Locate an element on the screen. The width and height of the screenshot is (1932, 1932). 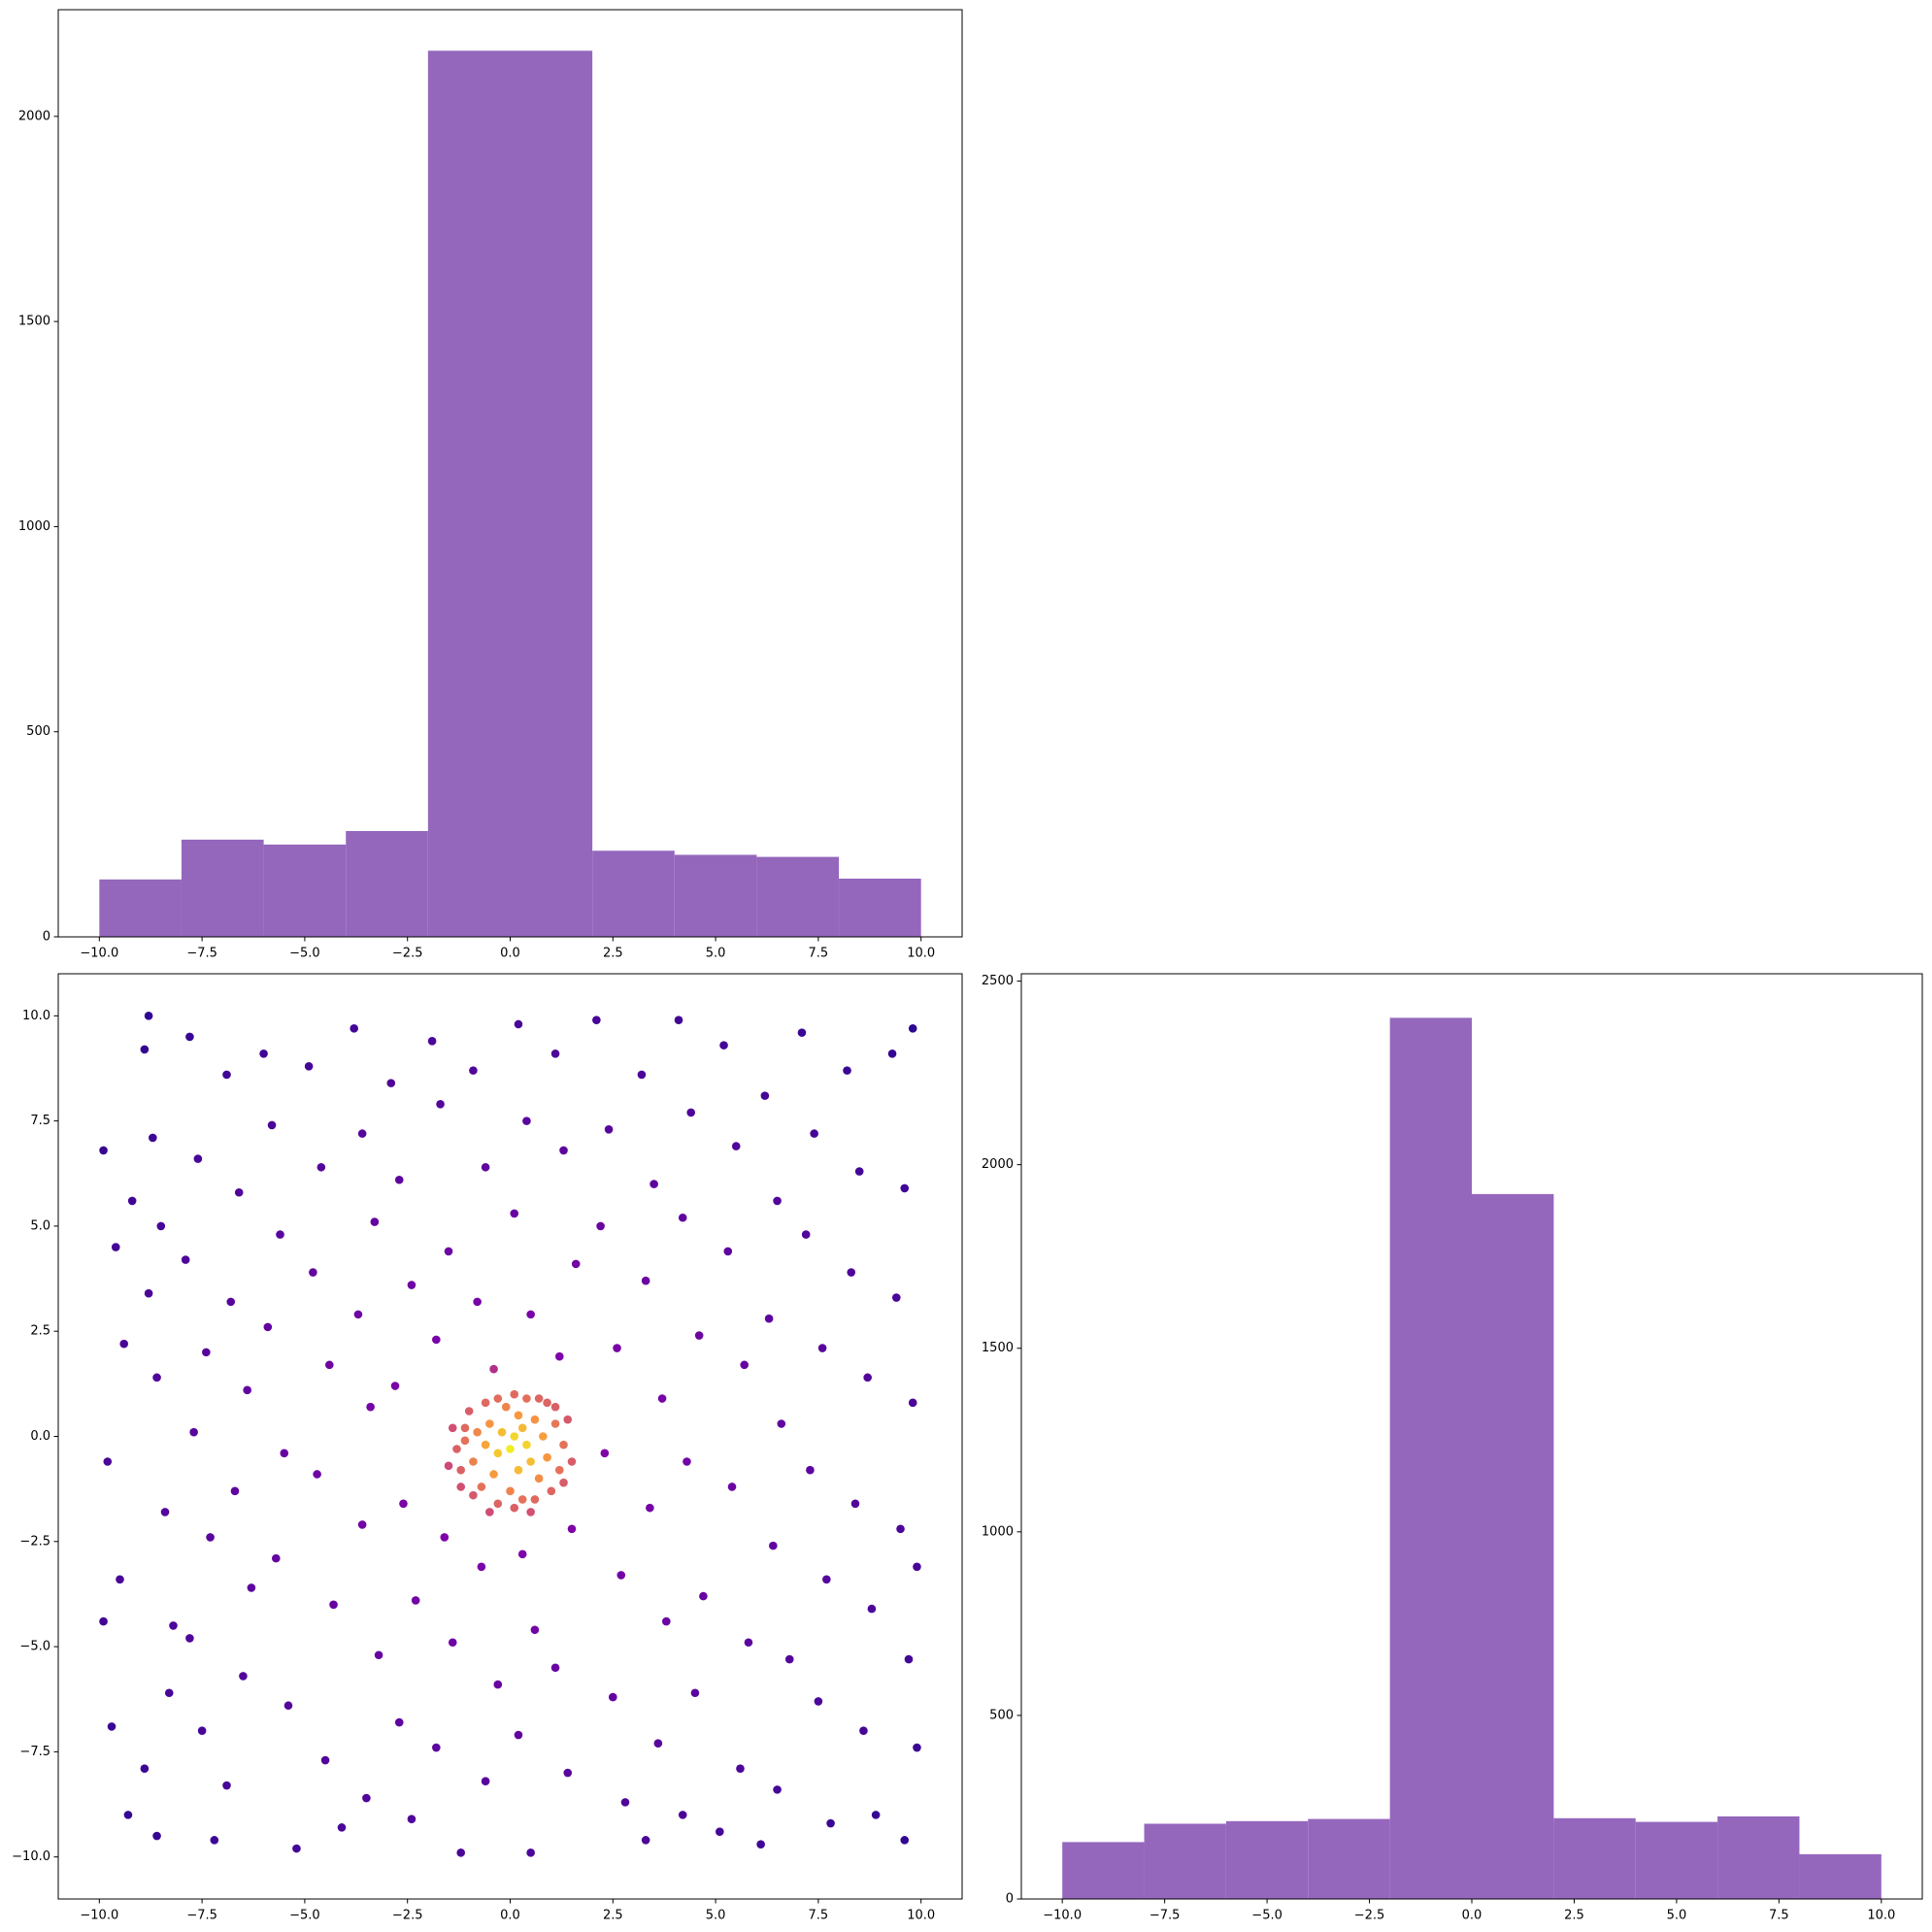
x-tick-label: −2.5 is located at coordinates (408, 1916).